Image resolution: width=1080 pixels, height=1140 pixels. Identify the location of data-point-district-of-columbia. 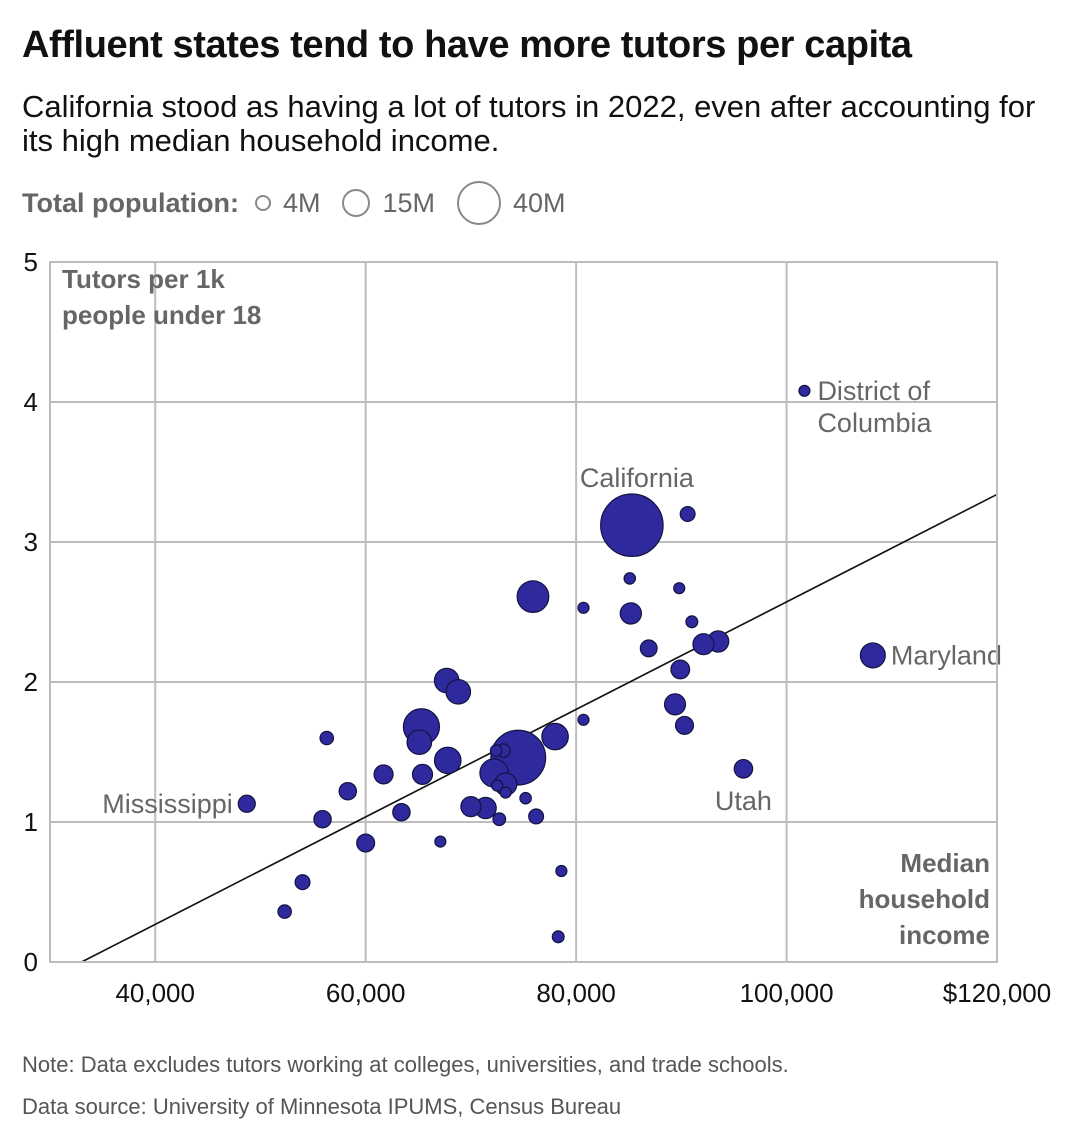
(804, 390).